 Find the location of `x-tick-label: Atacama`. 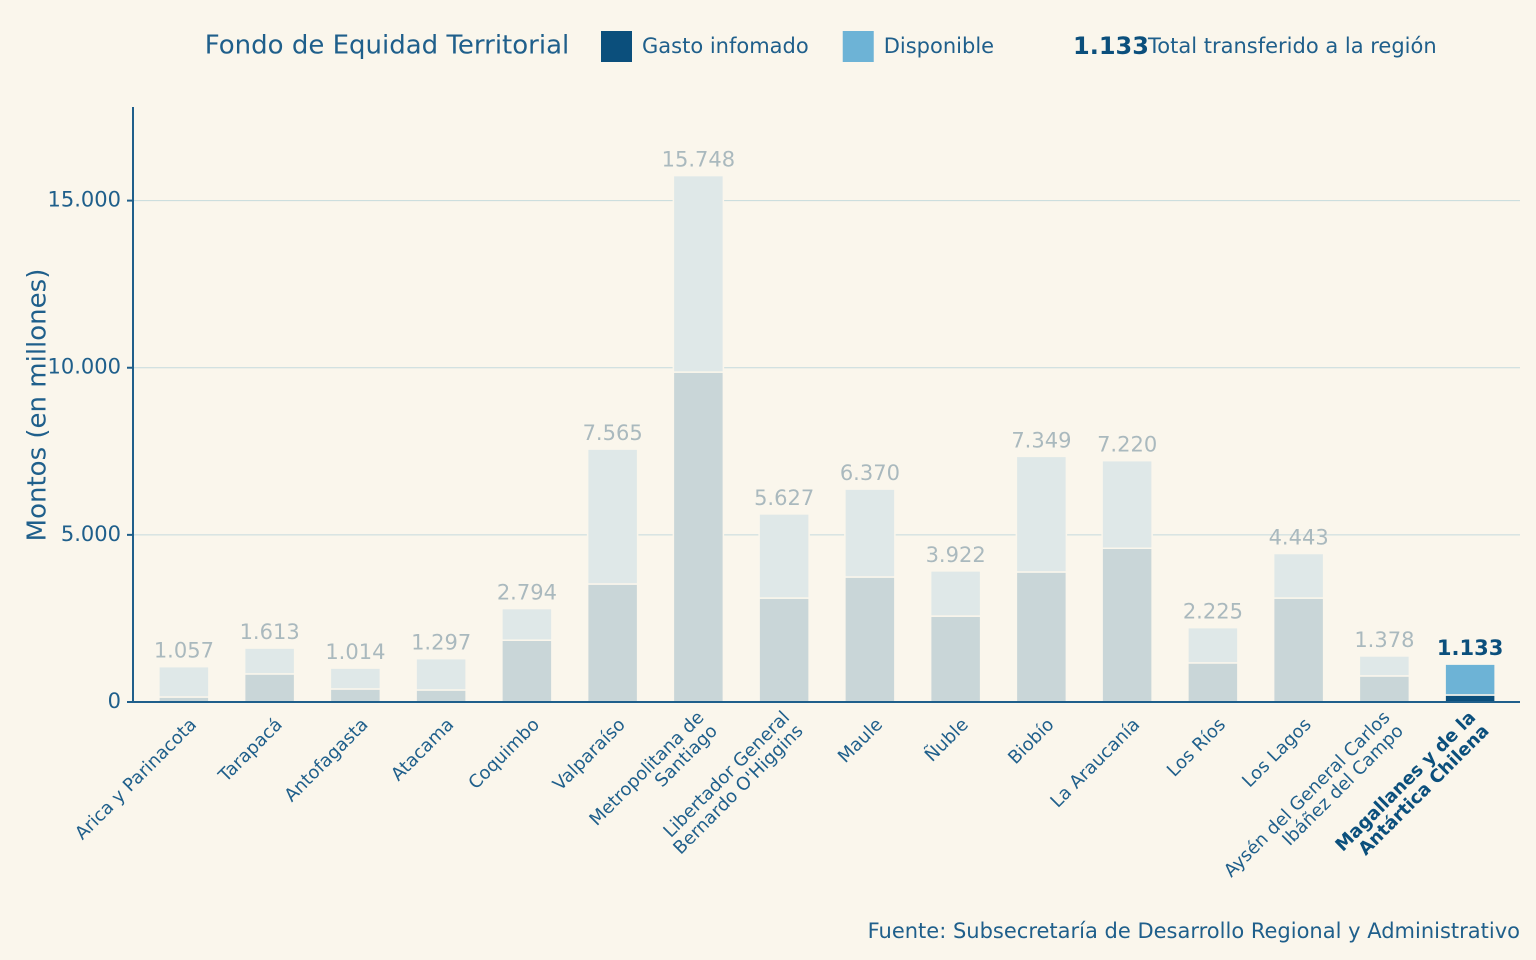

x-tick-label: Atacama is located at coordinates (422, 749).